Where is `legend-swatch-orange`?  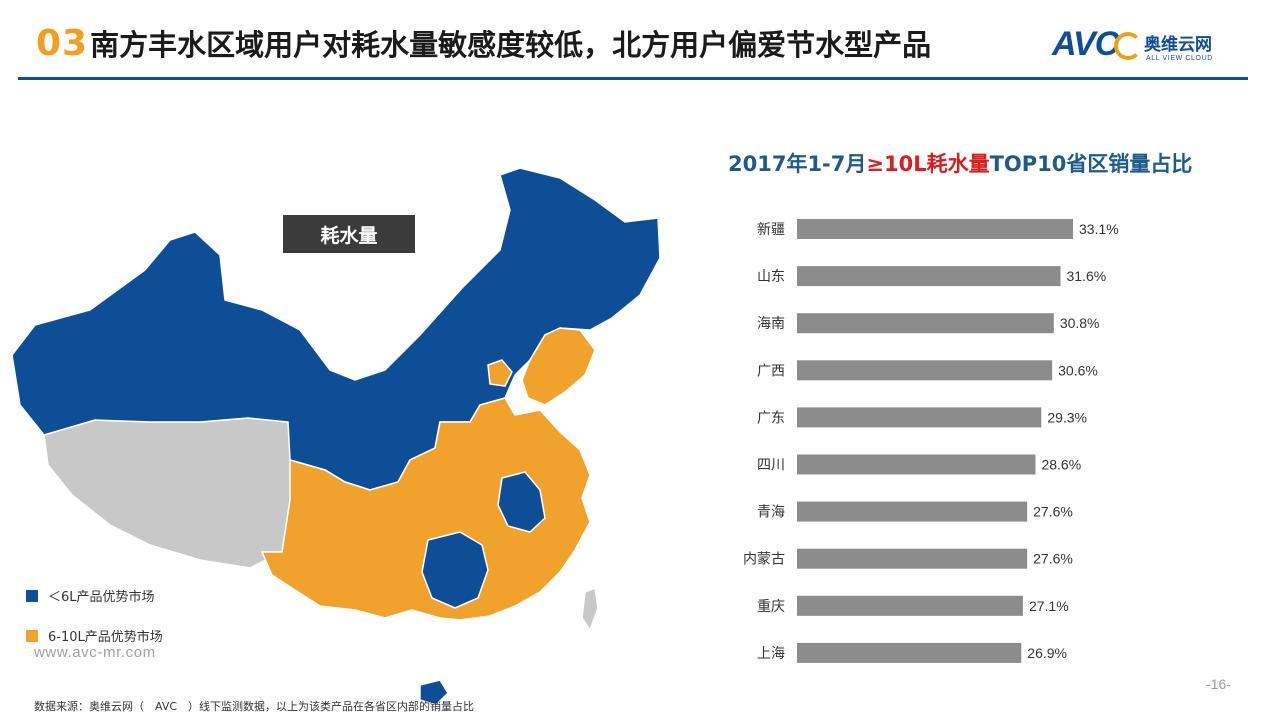 legend-swatch-orange is located at coordinates (32, 635).